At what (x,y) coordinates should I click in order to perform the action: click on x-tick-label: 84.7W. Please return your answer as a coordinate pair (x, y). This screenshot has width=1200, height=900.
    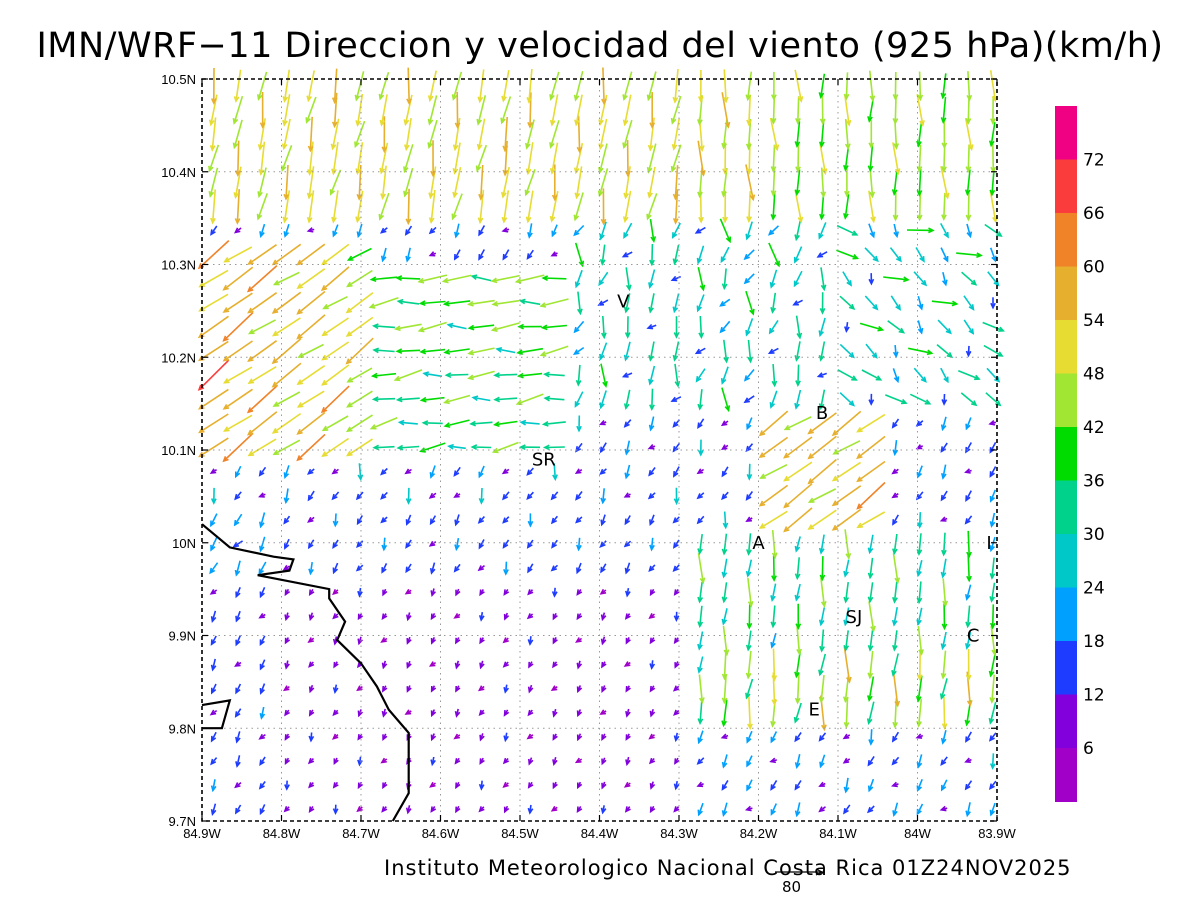
    Looking at the image, I should click on (361, 833).